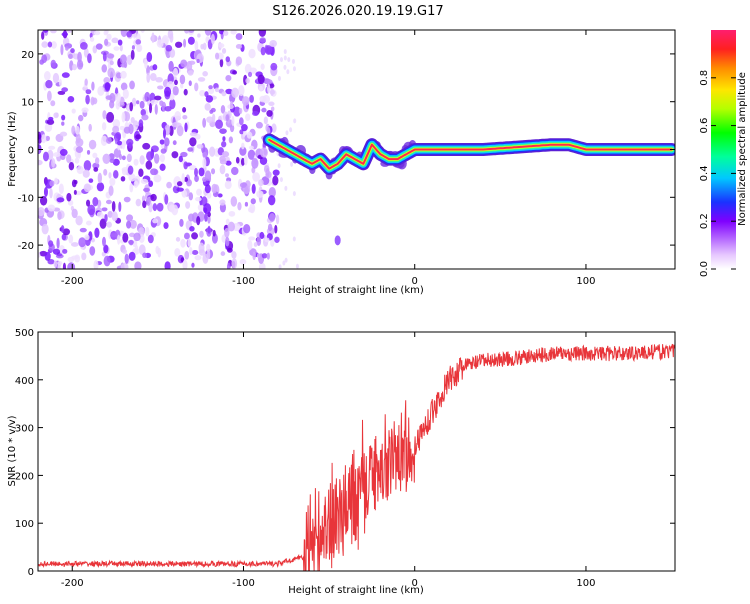  Describe the element at coordinates (415, 583) in the screenshot. I see `x-tick-label: 0` at that location.